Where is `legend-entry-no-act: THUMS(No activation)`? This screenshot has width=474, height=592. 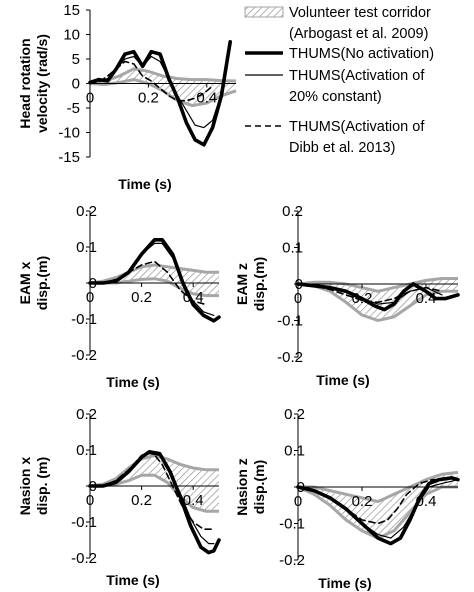
legend-entry-no-act: THUMS(No activation) is located at coordinates (339, 54).